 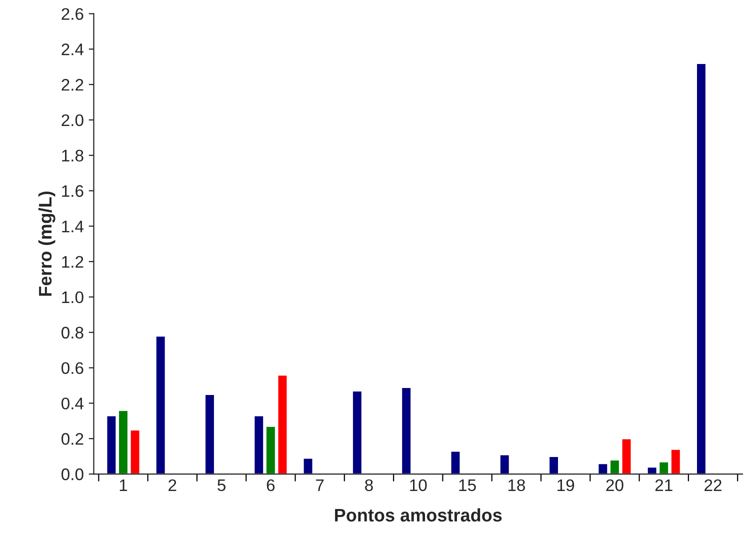 I want to click on x-tick-label: 22, so click(x=713, y=485).